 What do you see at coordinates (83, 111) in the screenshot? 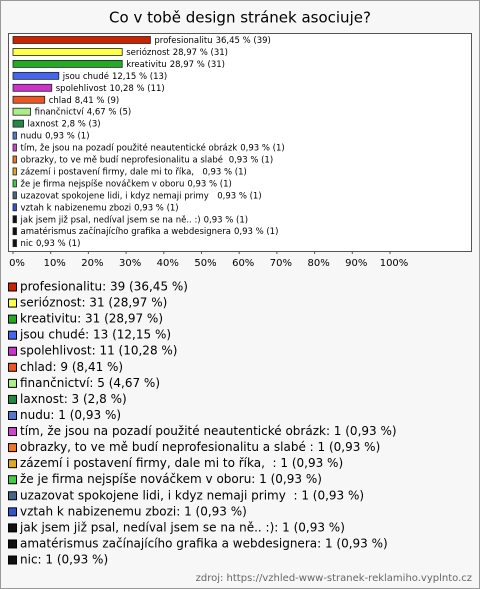
I see `bar-label: finančnictví 4,67 % (5)` at bounding box center [83, 111].